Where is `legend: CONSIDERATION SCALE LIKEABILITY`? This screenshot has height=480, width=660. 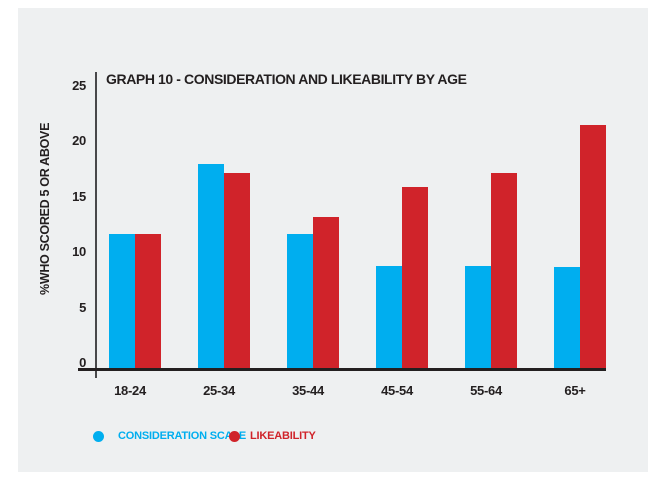 legend: CONSIDERATION SCALE LIKEABILITY is located at coordinates (330, 437).